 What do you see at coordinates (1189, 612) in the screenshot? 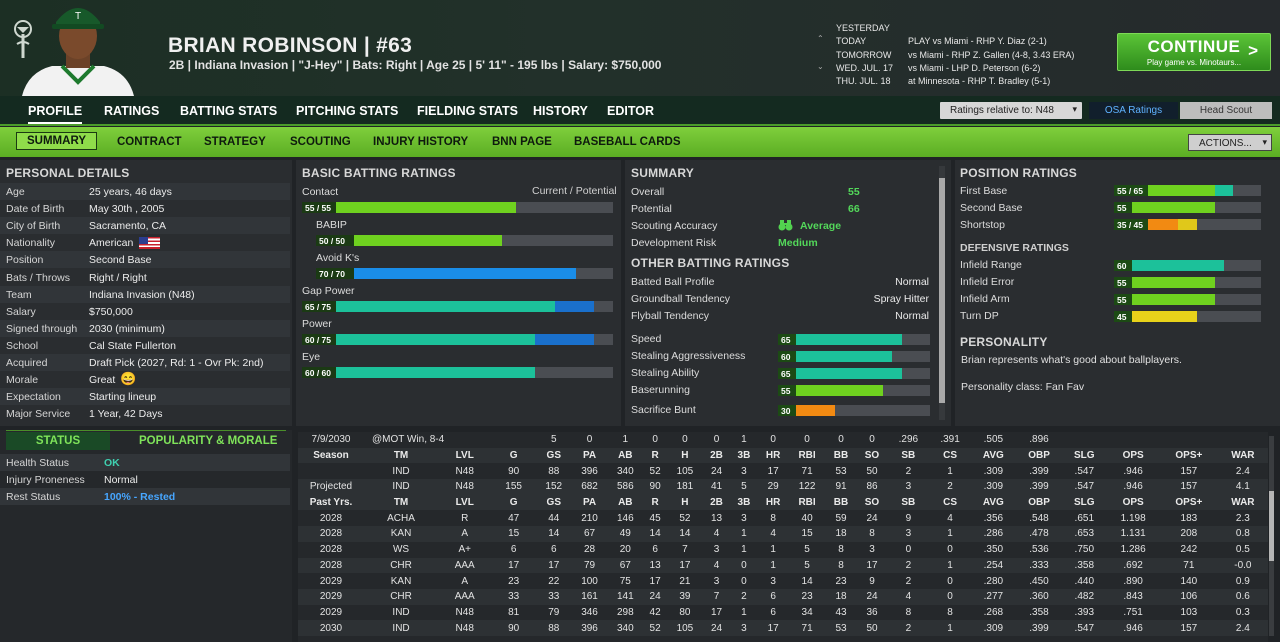
I see `stat-cell: 103` at bounding box center [1189, 612].